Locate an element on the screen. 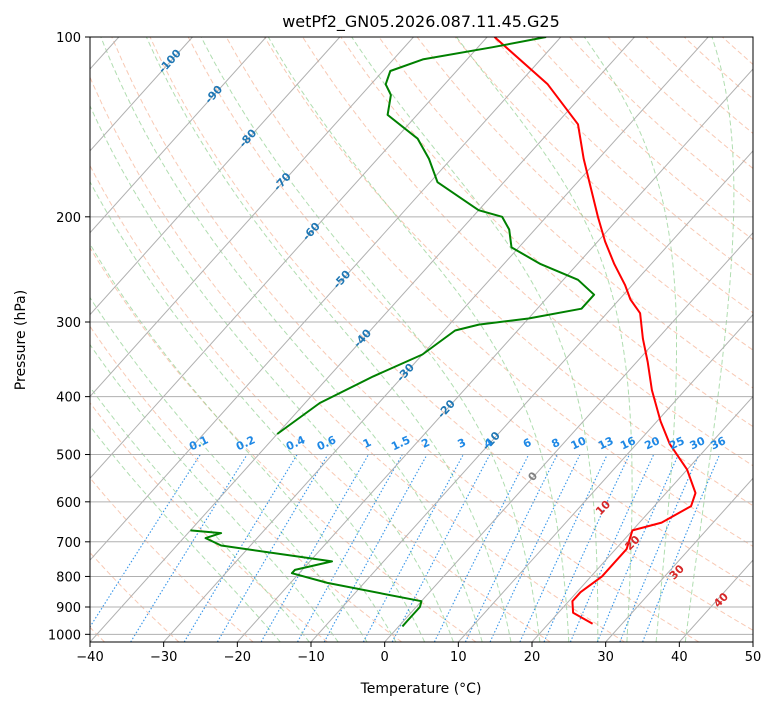 Image resolution: width=775 pixels, height=708 pixels. y-tick-label: 800 is located at coordinates (68, 577).